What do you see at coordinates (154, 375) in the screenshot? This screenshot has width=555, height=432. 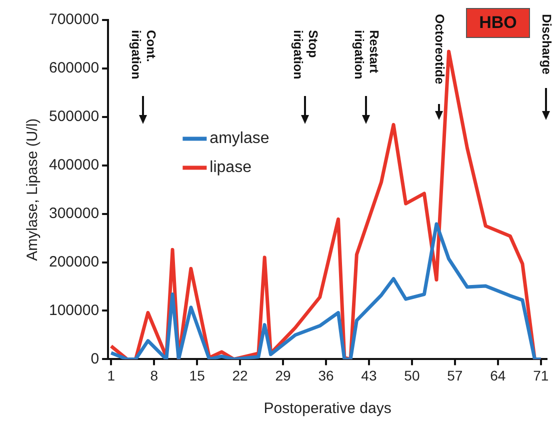 I see `x-tick-label: 8` at bounding box center [154, 375].